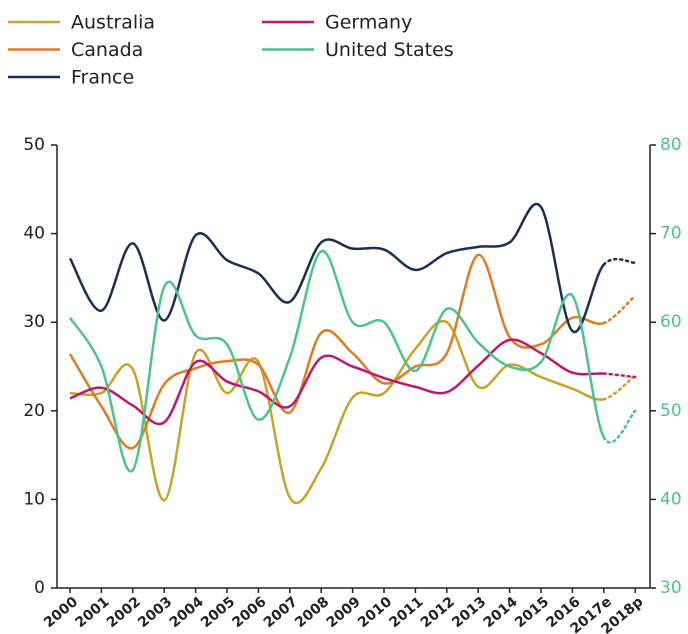 This screenshot has width=688, height=634. Describe the element at coordinates (671, 499) in the screenshot. I see `y2-tick-label: 40` at that location.